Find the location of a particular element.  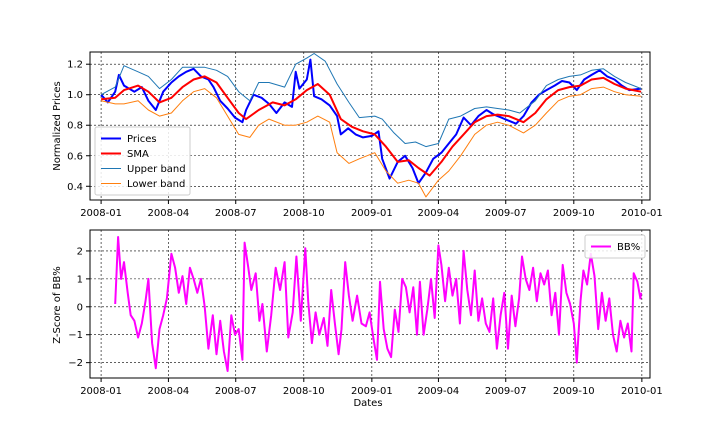

y-tick-label: 0.4 is located at coordinates (75, 187).